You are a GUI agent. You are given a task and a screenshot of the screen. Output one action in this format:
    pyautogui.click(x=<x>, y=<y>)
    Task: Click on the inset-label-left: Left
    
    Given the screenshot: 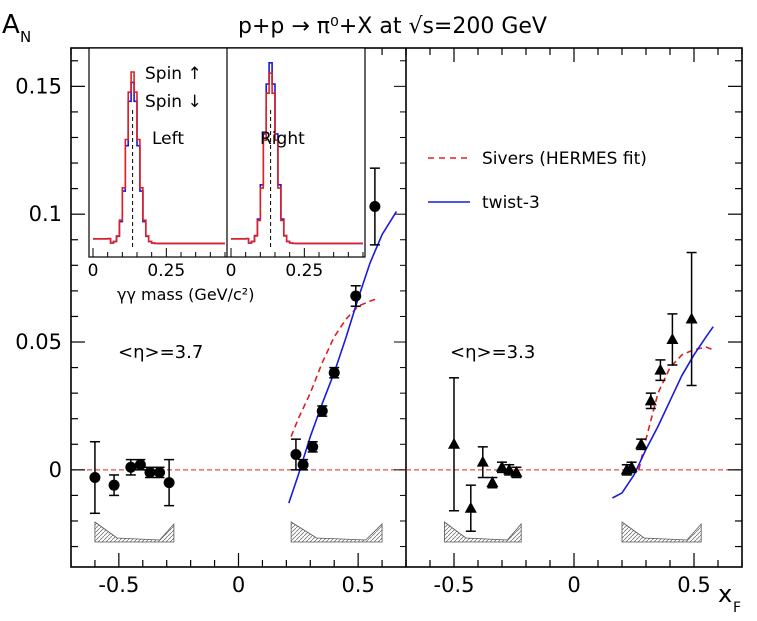 What is the action you would take?
    pyautogui.click(x=168, y=139)
    